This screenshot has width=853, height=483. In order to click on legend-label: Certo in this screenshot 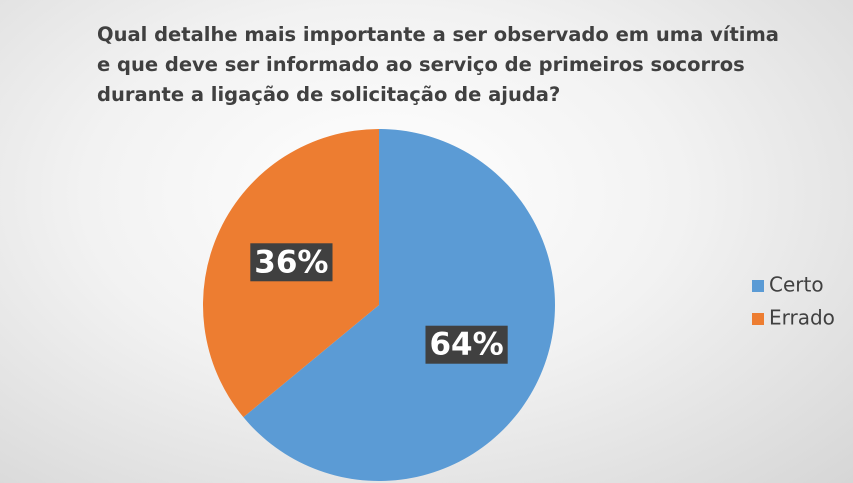, I will do `click(796, 285)`.